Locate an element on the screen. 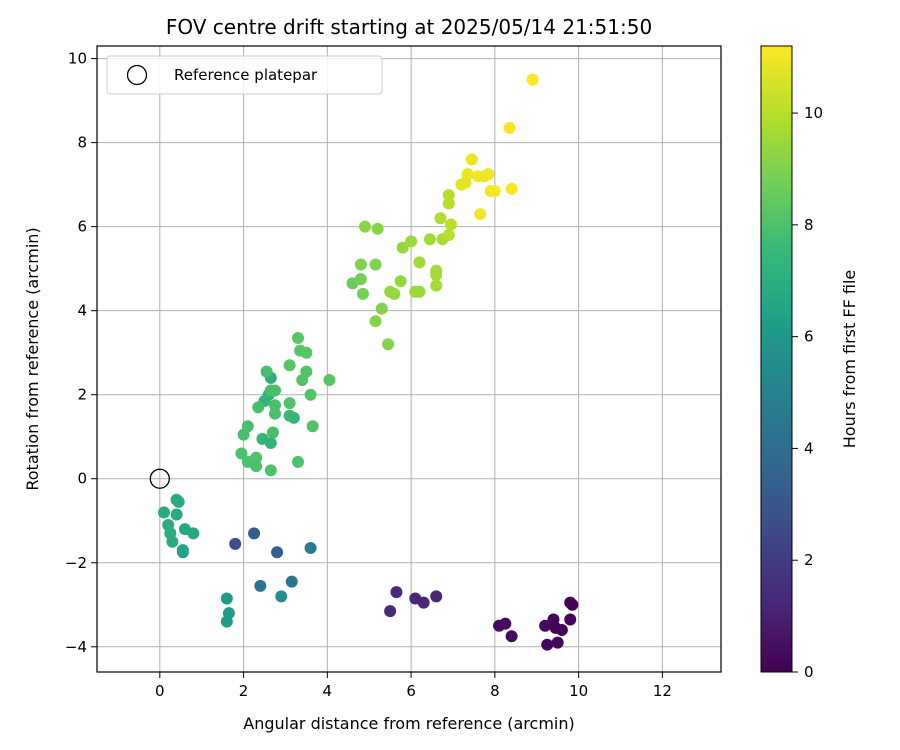 This screenshot has height=750, width=900. colorbar: 0 2 4 6 8 10 Hours from first FF file is located at coordinates (809, 363).